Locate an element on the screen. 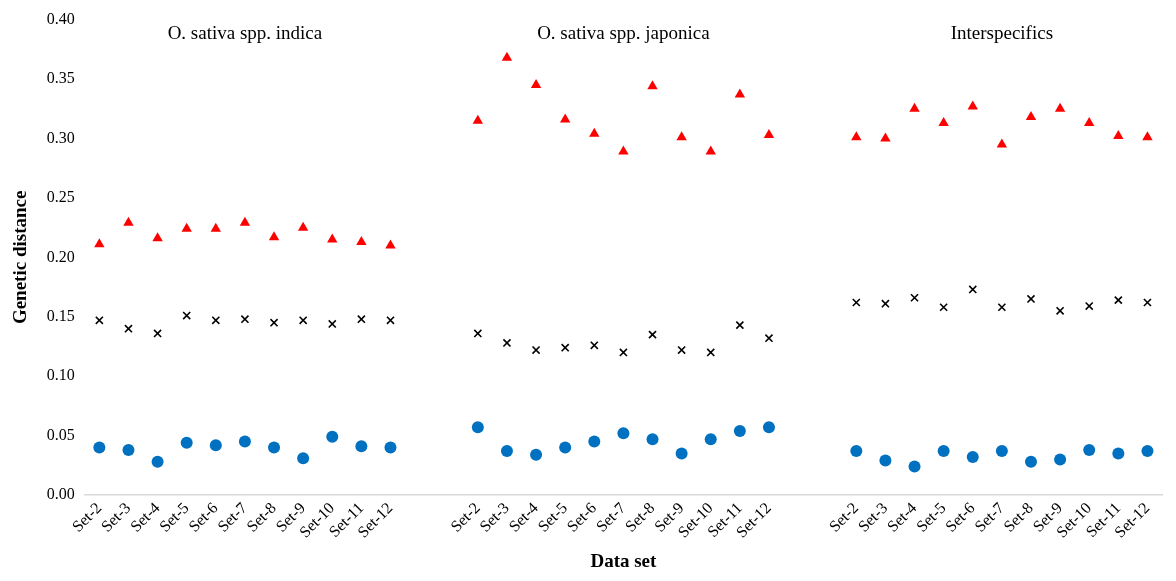  y-axis-title: Genetic distance is located at coordinates (20, 257).